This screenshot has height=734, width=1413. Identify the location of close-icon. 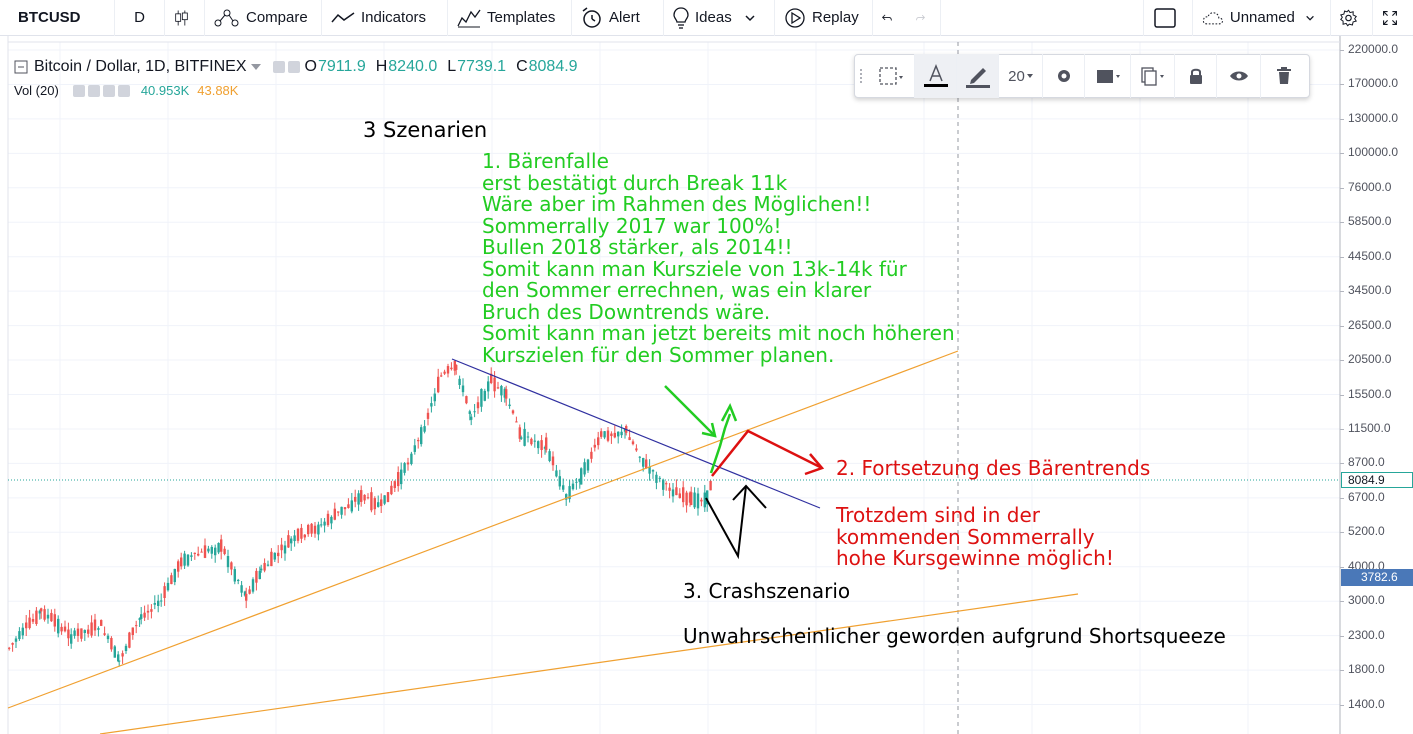
(123, 90).